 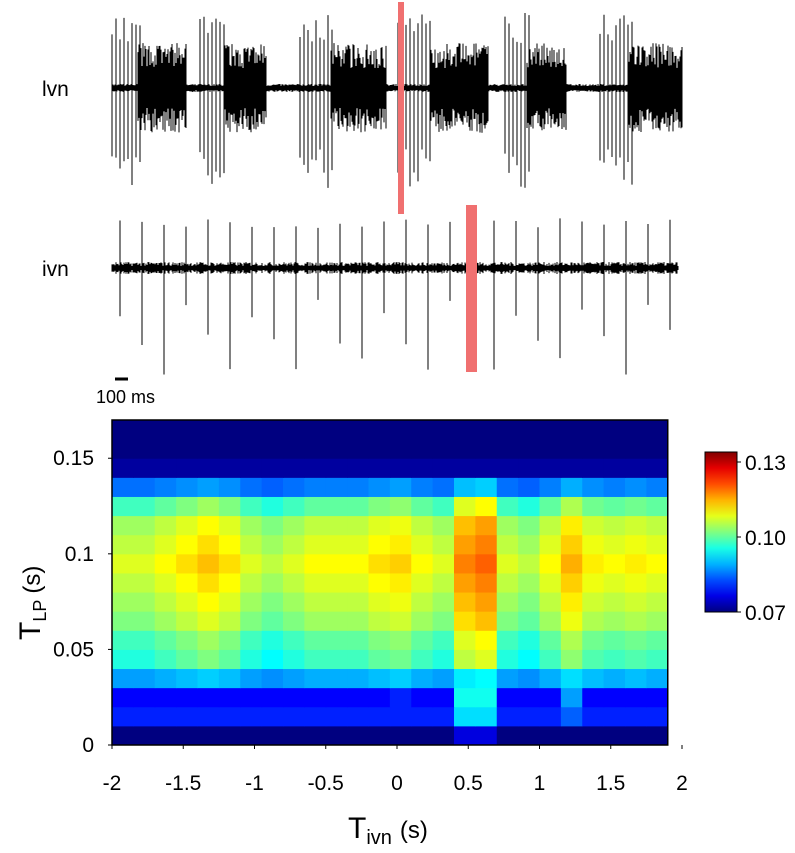 What do you see at coordinates (326, 783) in the screenshot?
I see `x-tick-label: -0.5` at bounding box center [326, 783].